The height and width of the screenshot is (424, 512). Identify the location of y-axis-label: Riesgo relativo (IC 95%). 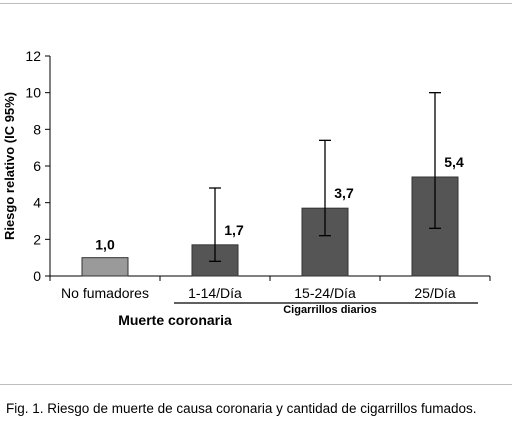
(9, 166).